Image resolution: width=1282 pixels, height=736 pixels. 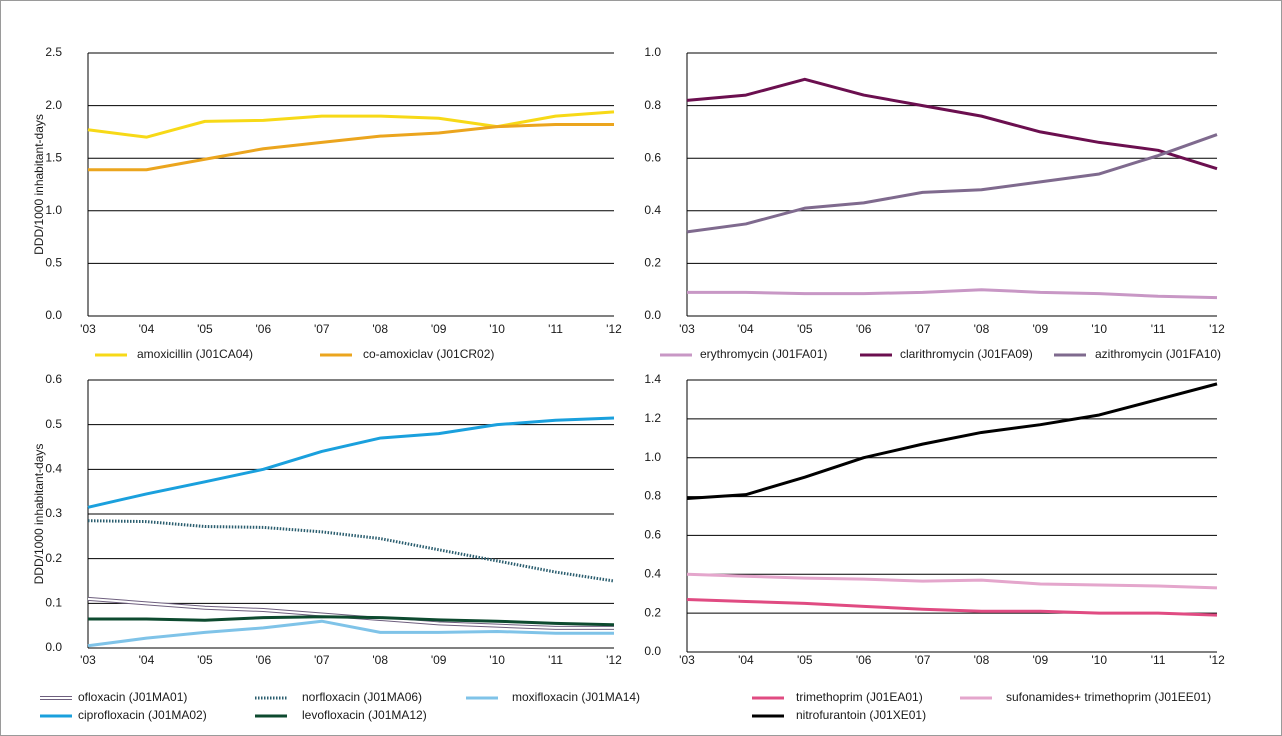 I want to click on y-tick-label: 2.0, so click(x=53, y=105).